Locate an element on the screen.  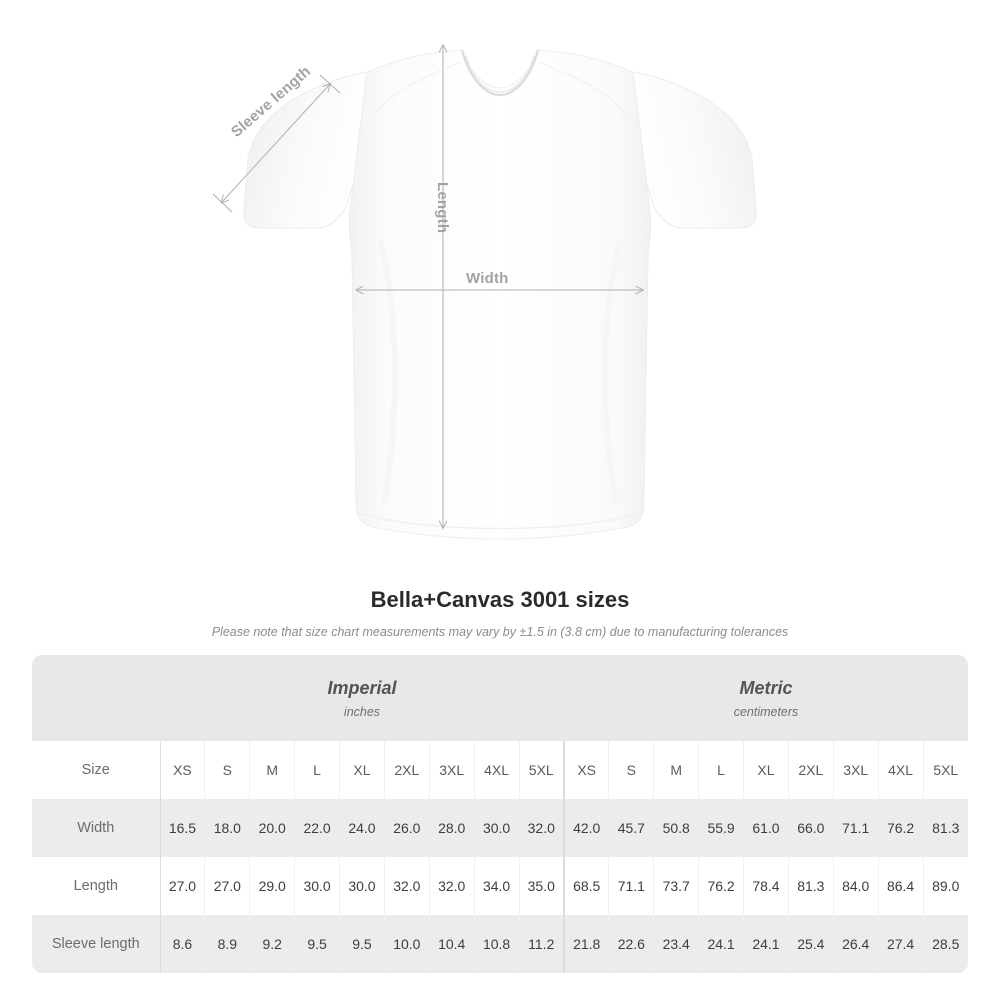
left-sleeve-seam is located at coordinates (353, 230).